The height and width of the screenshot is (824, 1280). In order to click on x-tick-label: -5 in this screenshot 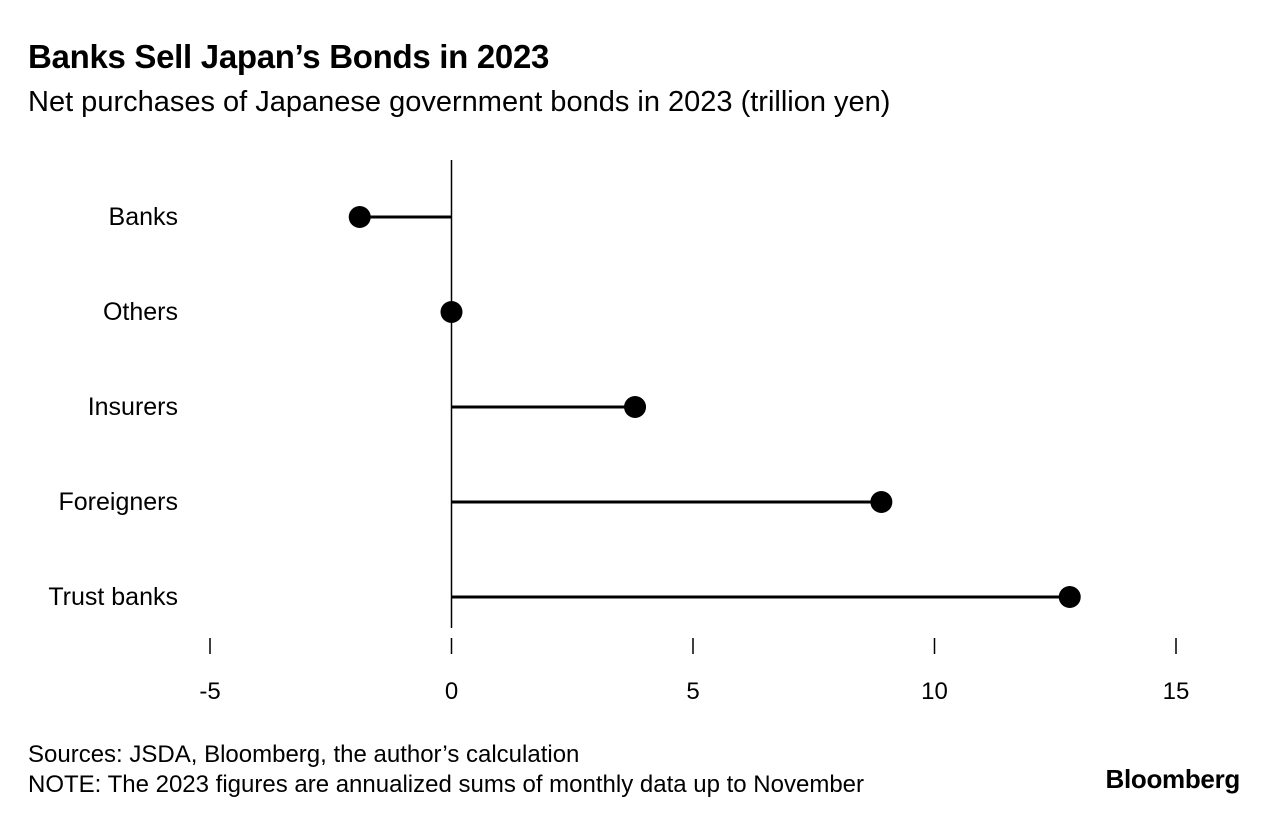, I will do `click(209, 691)`.